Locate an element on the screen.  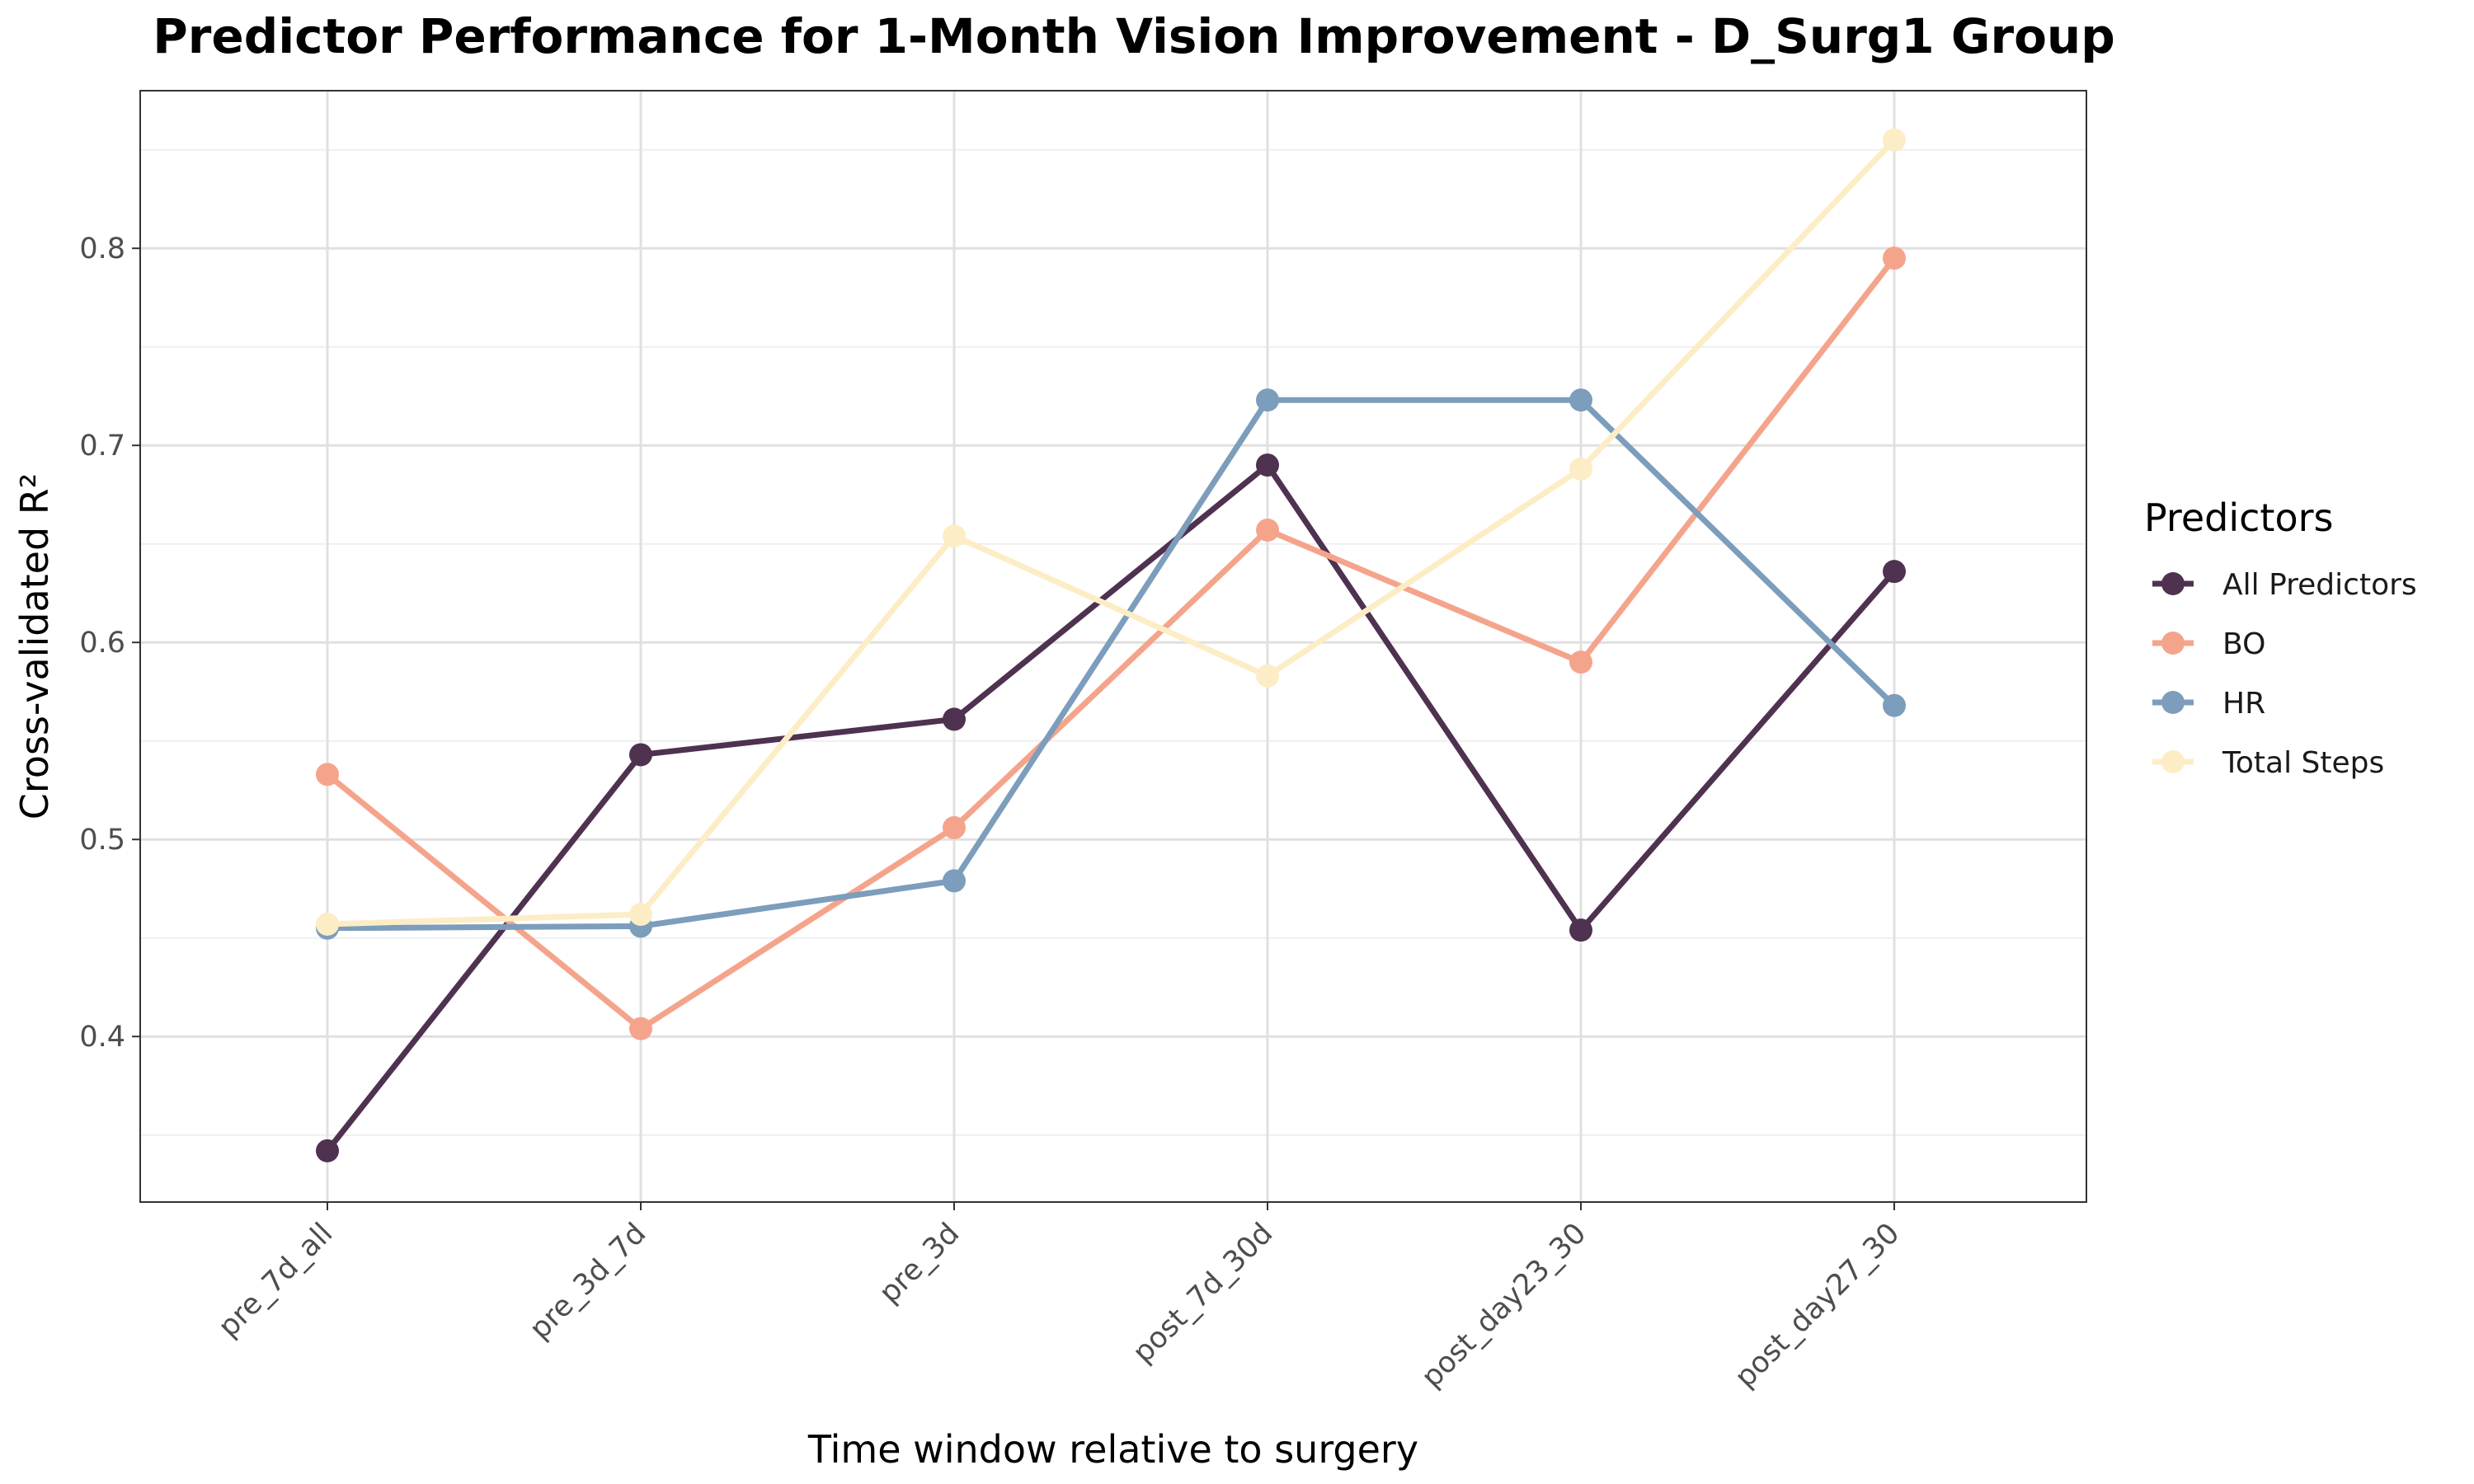
y-tick-label: 0.4 is located at coordinates (102, 1037).